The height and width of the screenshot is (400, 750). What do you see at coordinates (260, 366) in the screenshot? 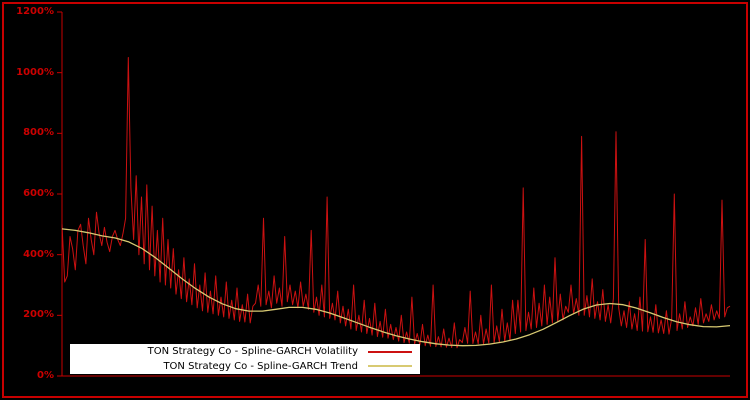
I see `legend-label-trend: TON Strategy Co - Spline-GARCH Trend` at bounding box center [260, 366].